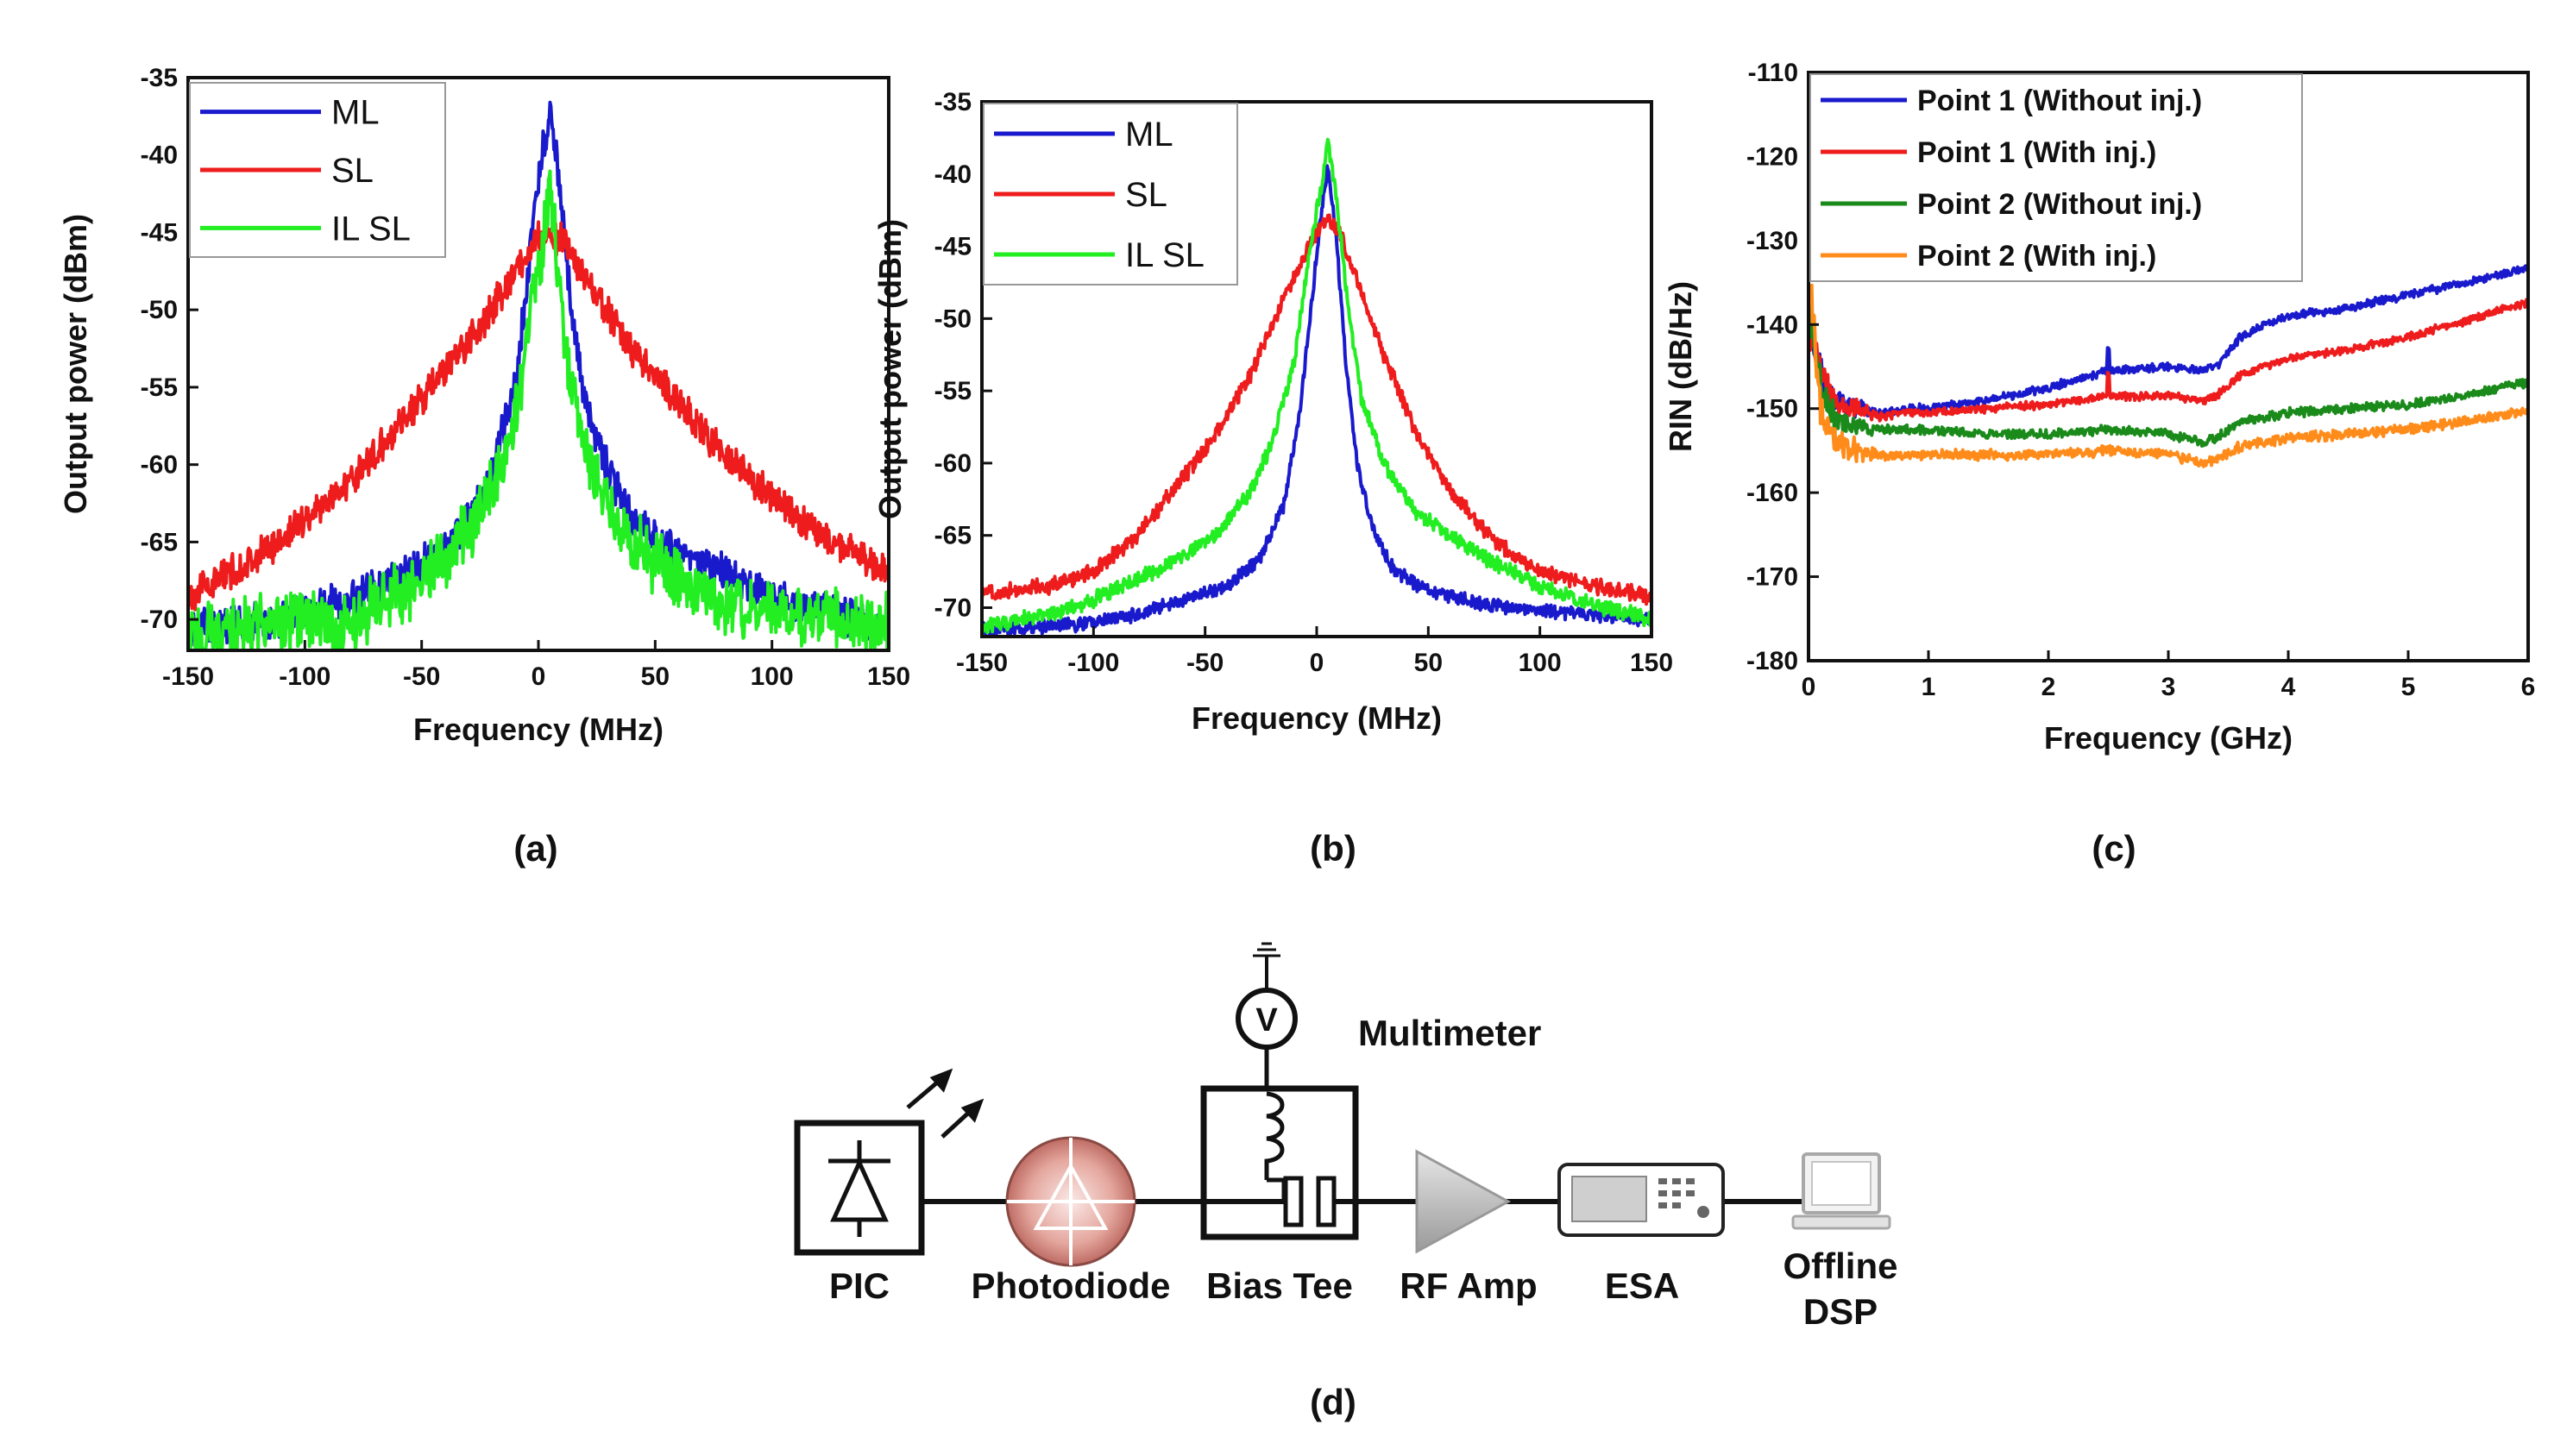 This screenshot has height=1456, width=2573. Describe the element at coordinates (859, 1286) in the screenshot. I see `pic-label: PIC` at that location.